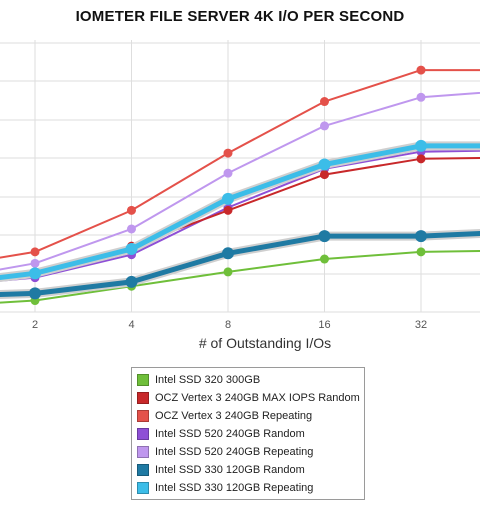 The height and width of the screenshot is (522, 480). I want to click on legend-item: OCZ Vertex 3 240GB Repeating, so click(248, 416).